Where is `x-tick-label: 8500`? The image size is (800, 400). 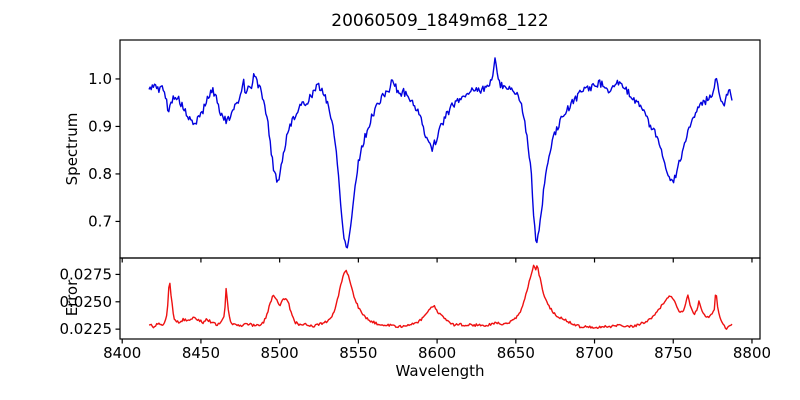
x-tick-label: 8500 is located at coordinates (280, 353).